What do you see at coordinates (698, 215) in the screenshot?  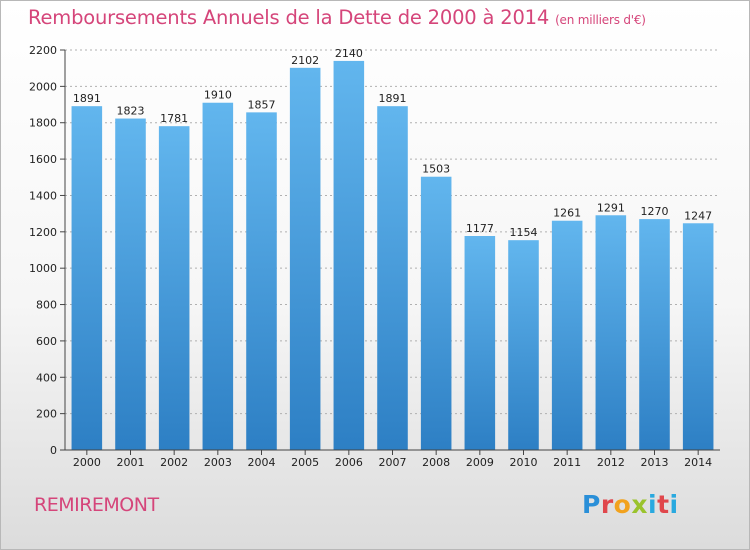 I see `bar-value-label: 1247` at bounding box center [698, 215].